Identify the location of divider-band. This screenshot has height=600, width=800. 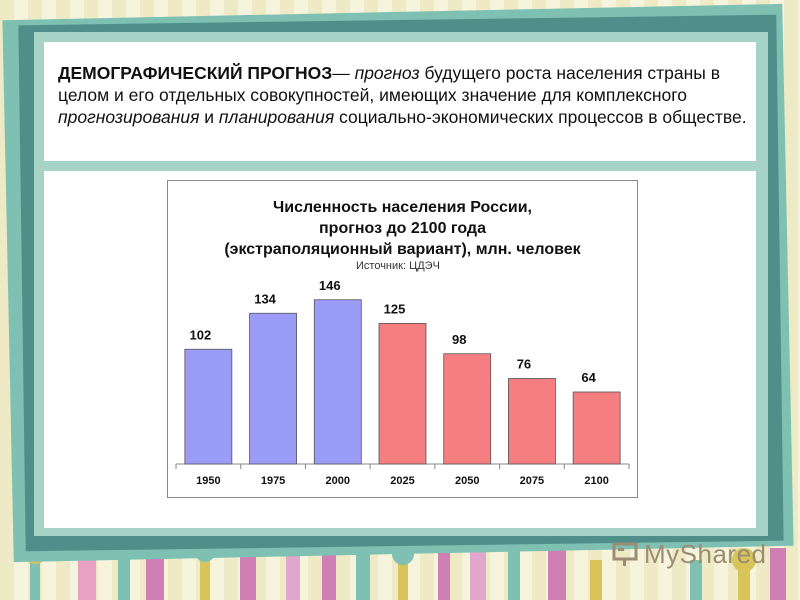
(400, 166).